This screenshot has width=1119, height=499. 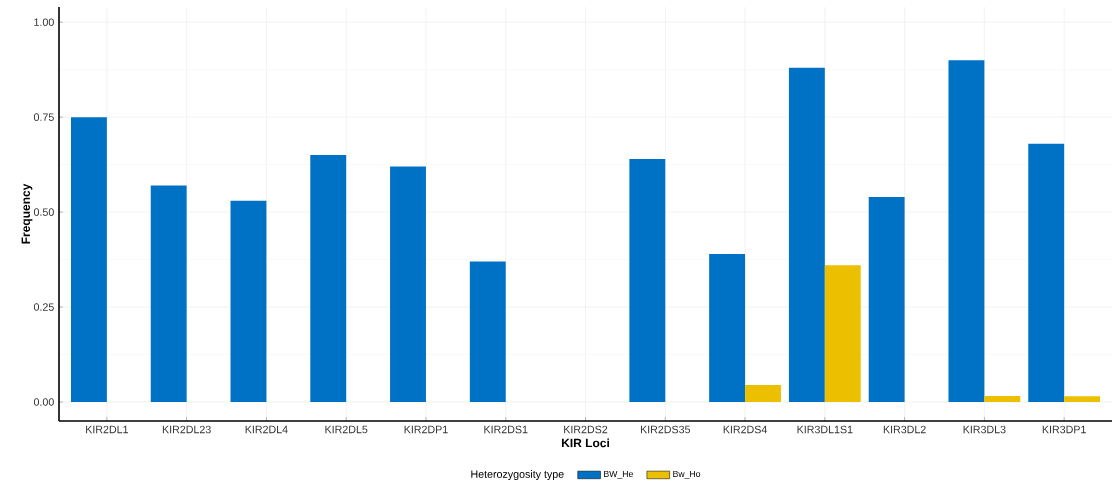 What do you see at coordinates (44, 22) in the screenshot?
I see `y-tick-label: 1.00` at bounding box center [44, 22].